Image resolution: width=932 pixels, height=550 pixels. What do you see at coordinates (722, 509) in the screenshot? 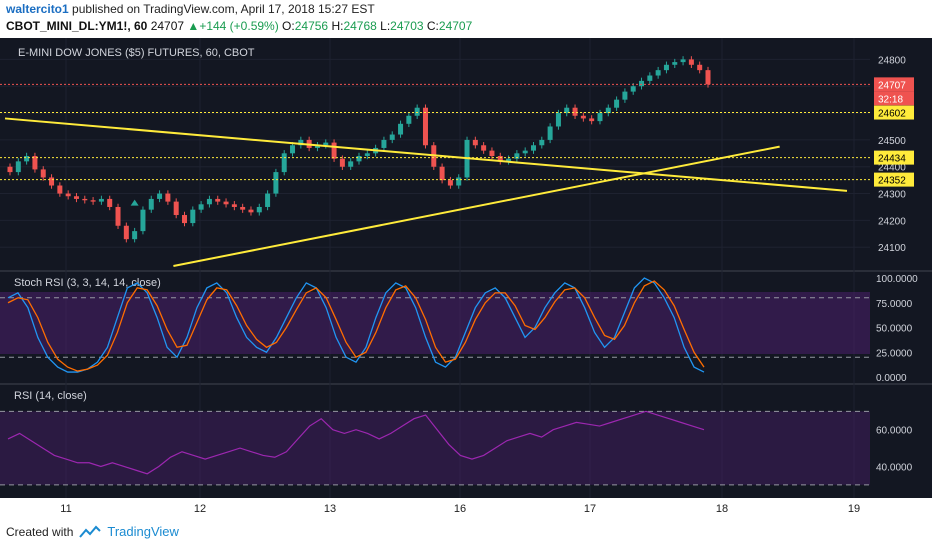
I see `x-tick-label: 18` at bounding box center [722, 509].